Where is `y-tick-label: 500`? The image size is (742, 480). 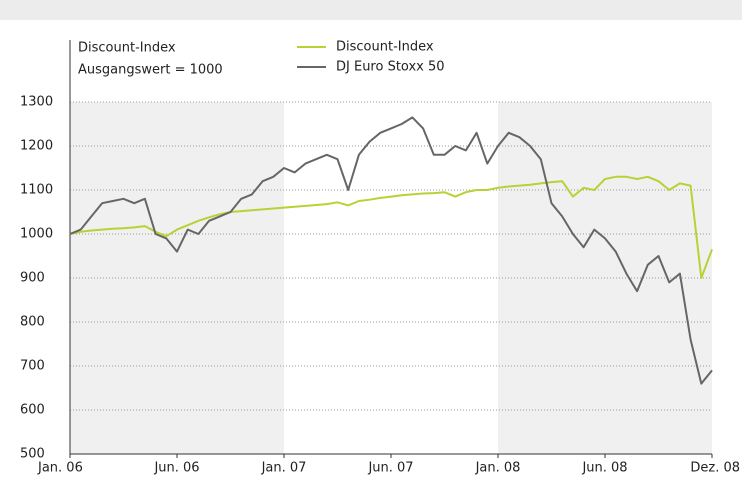
y-tick-label: 500 is located at coordinates (32, 454).